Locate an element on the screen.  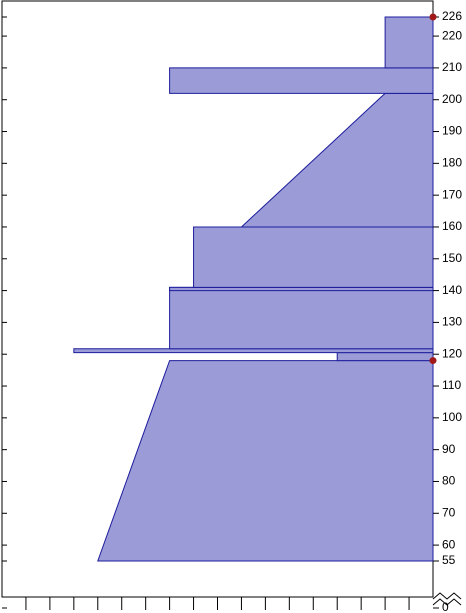
y-tick-label: 160 is located at coordinates (452, 226).